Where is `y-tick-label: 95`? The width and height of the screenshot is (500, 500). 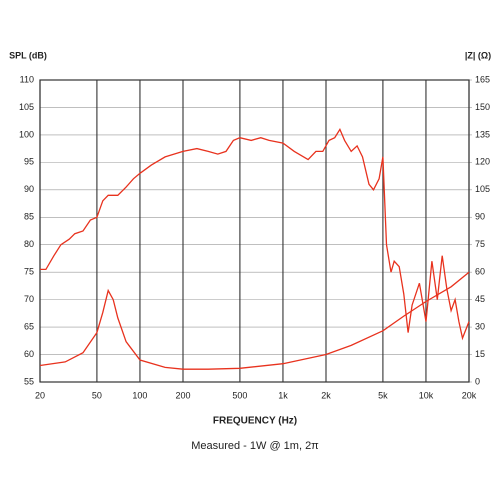
y-tick-label: 95 is located at coordinates (29, 162).